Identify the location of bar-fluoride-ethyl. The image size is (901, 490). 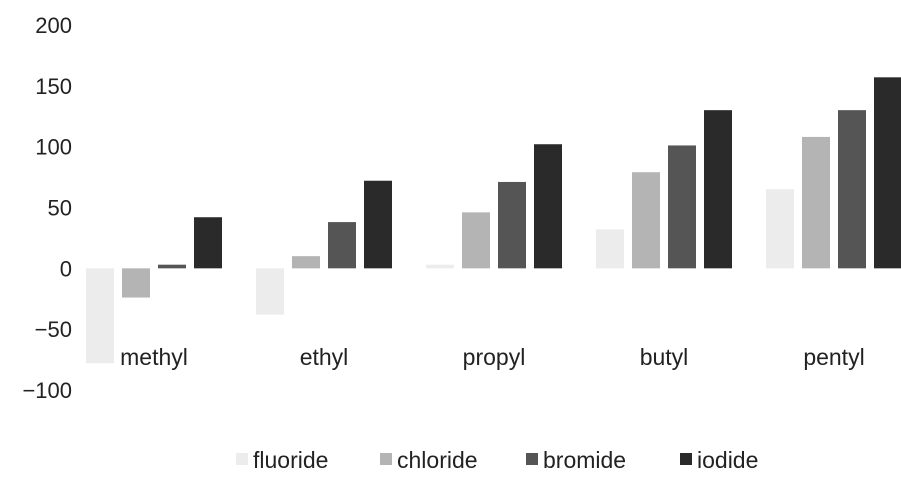
(270, 291).